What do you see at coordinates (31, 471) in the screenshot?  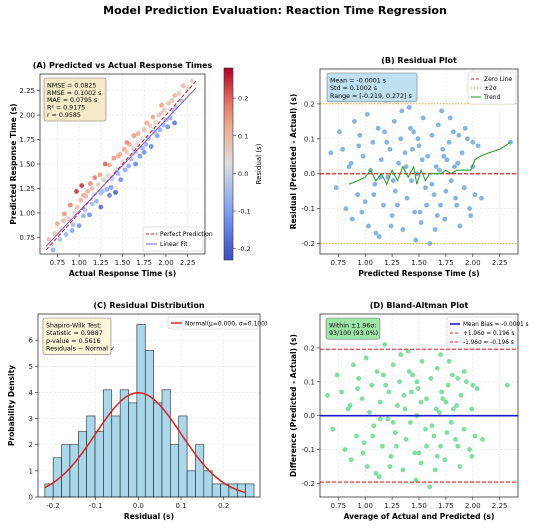 I see `y-tick-label: 1` at bounding box center [31, 471].